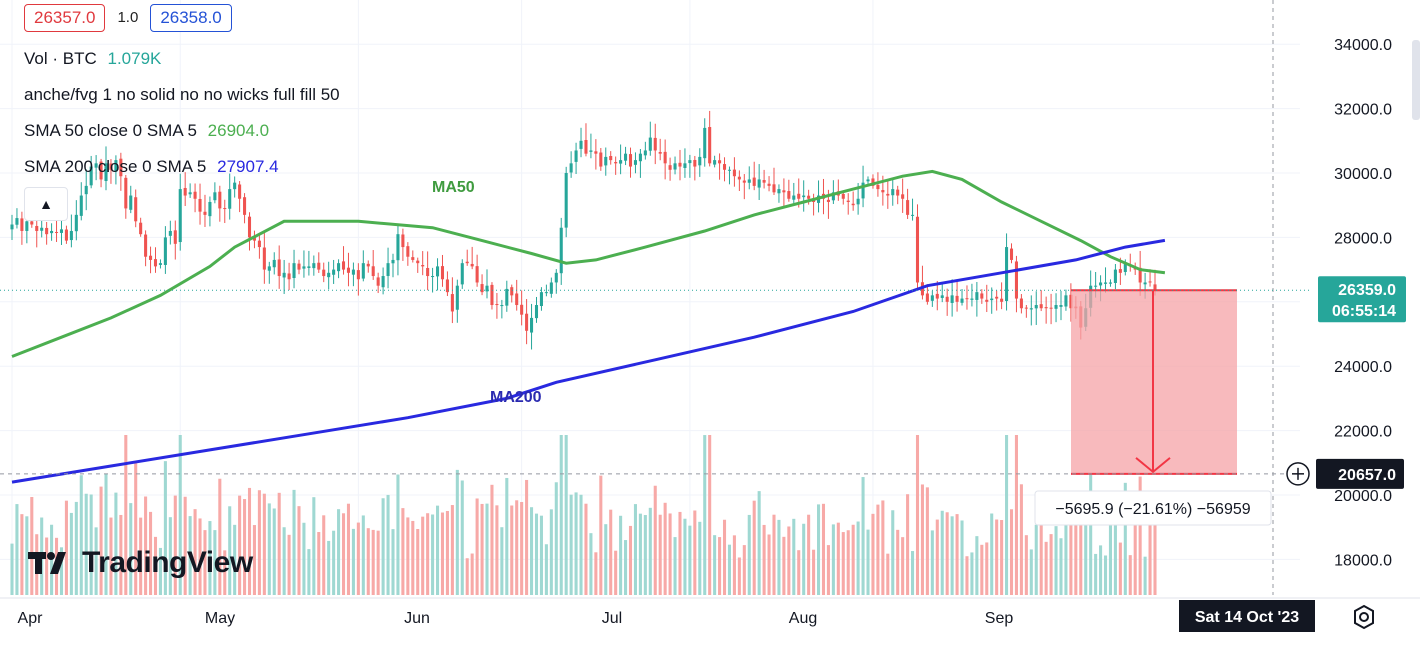 This screenshot has width=1420, height=653. Describe the element at coordinates (1367, 475) in the screenshot. I see `target-price-value: 20657.0` at that location.